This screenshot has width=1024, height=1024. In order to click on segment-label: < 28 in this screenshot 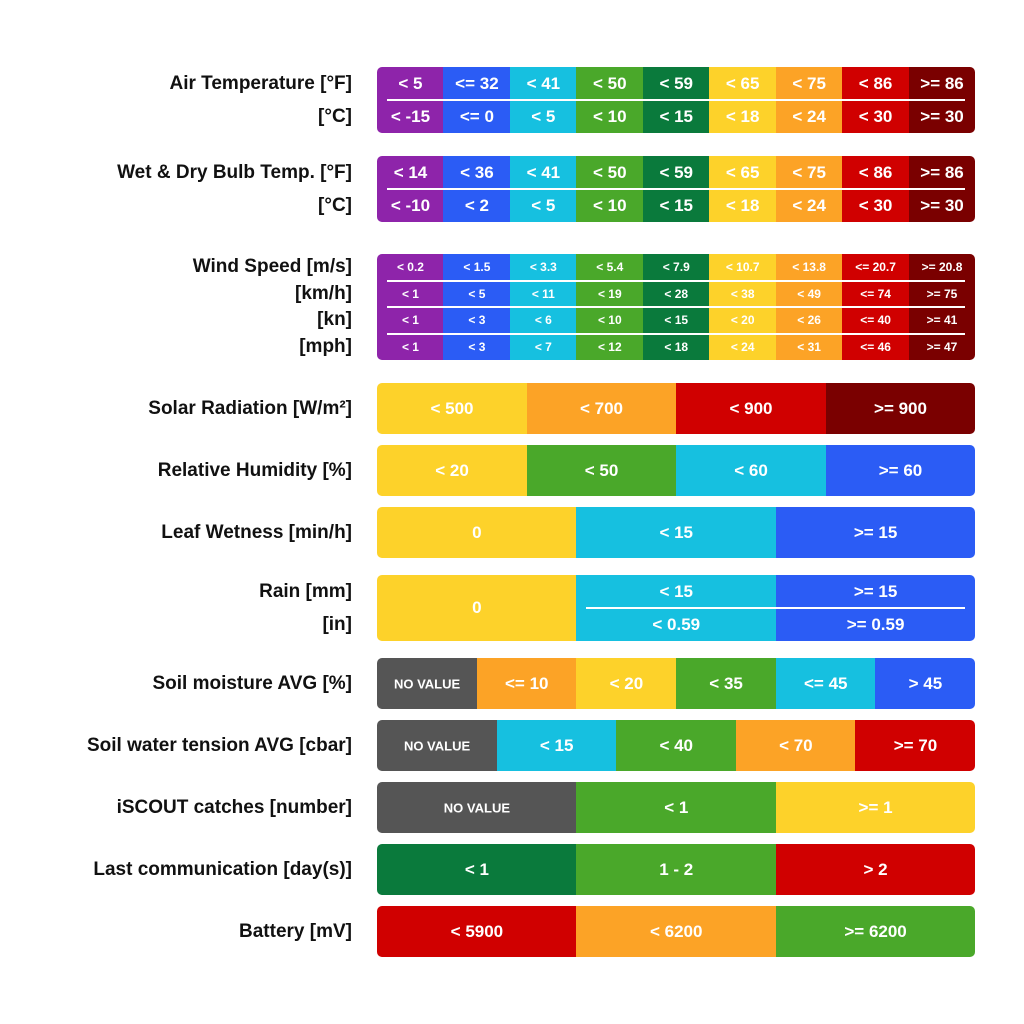, I will do `click(676, 293)`.